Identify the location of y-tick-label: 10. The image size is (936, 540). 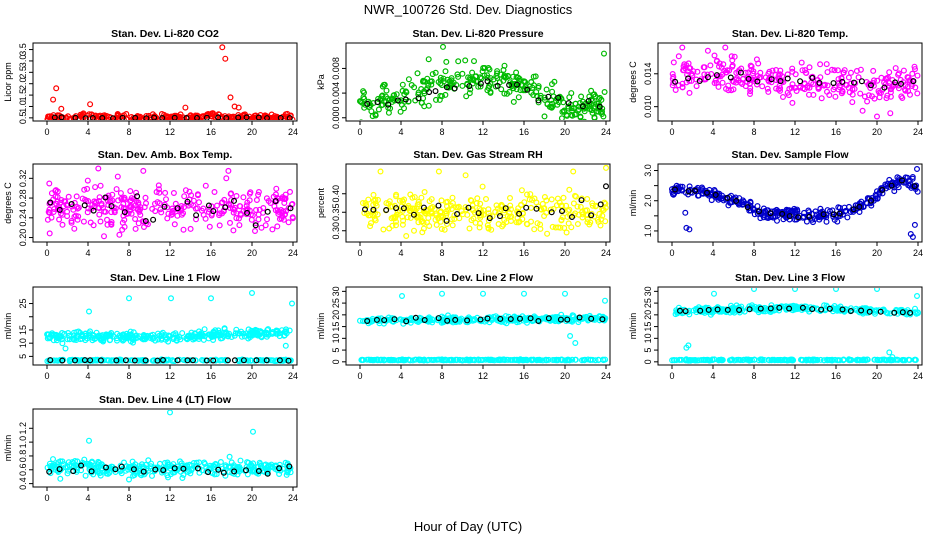
(648, 338).